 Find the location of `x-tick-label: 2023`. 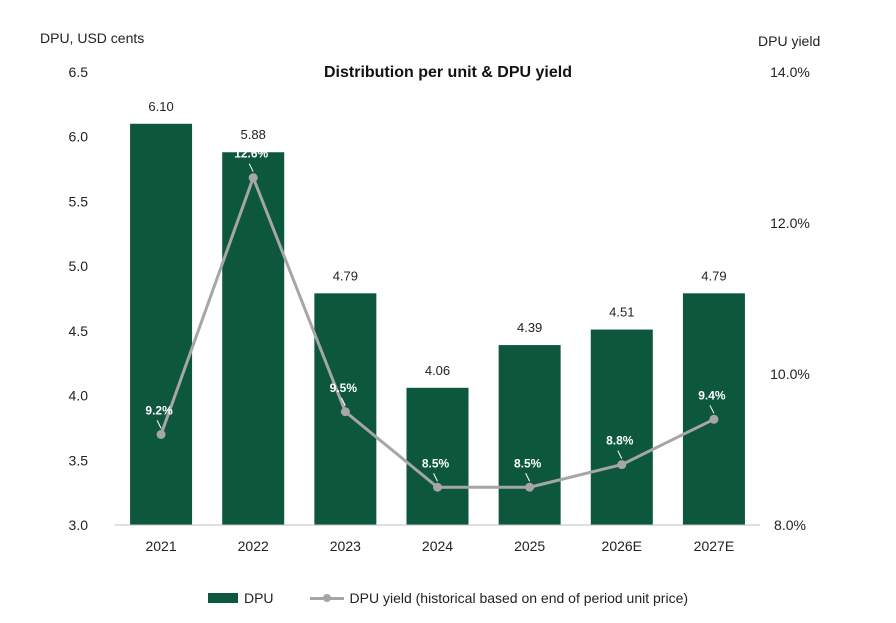

x-tick-label: 2023 is located at coordinates (345, 546).